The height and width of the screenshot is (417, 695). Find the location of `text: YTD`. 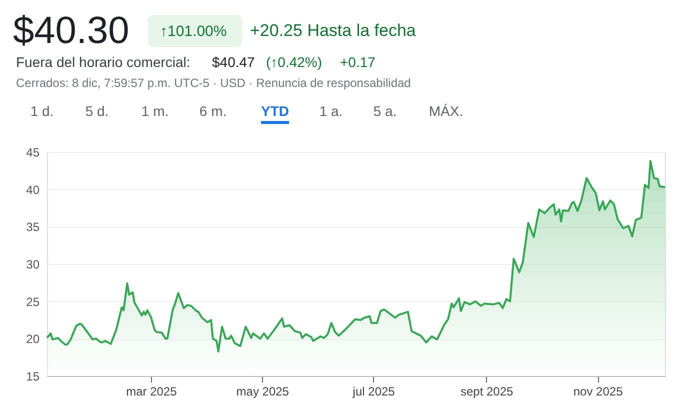

text: YTD is located at coordinates (275, 111).